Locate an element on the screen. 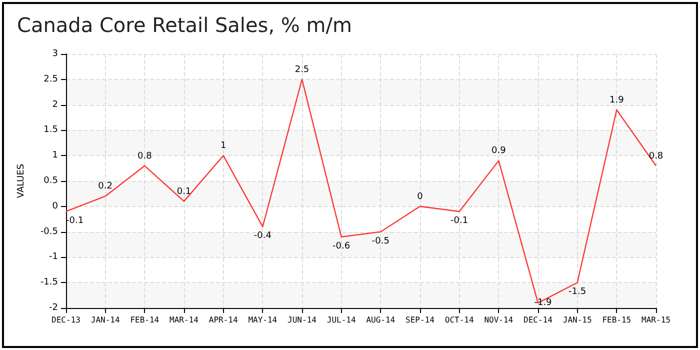  data-label: -0.5 is located at coordinates (381, 241).